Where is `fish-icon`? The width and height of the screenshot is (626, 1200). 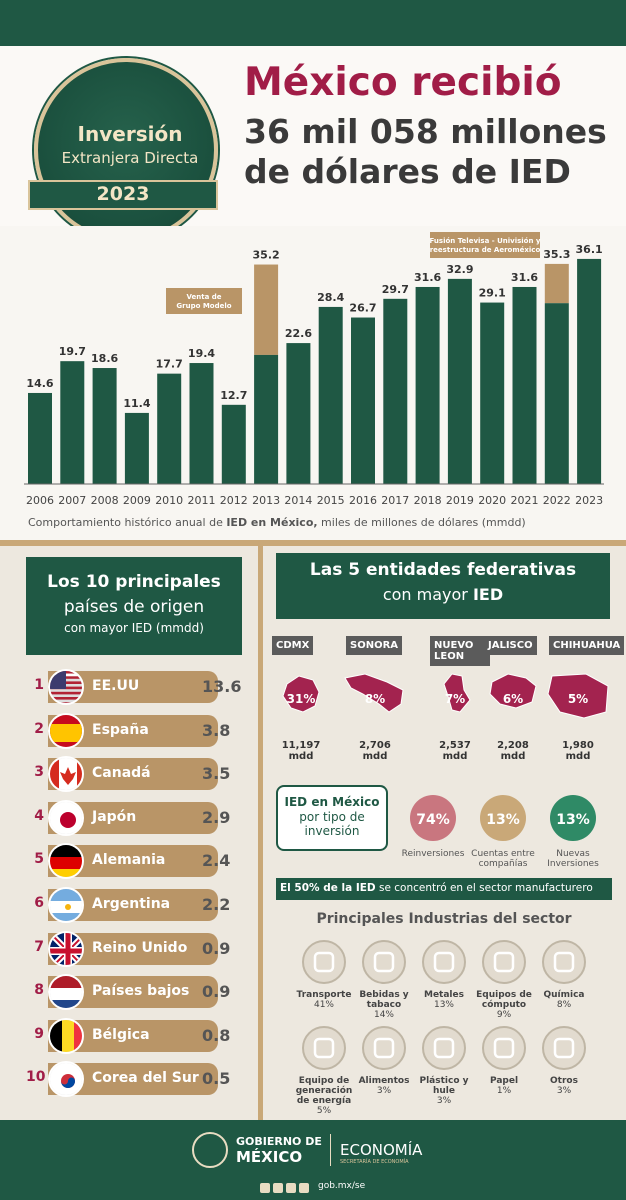 fish-icon is located at coordinates (384, 1048).